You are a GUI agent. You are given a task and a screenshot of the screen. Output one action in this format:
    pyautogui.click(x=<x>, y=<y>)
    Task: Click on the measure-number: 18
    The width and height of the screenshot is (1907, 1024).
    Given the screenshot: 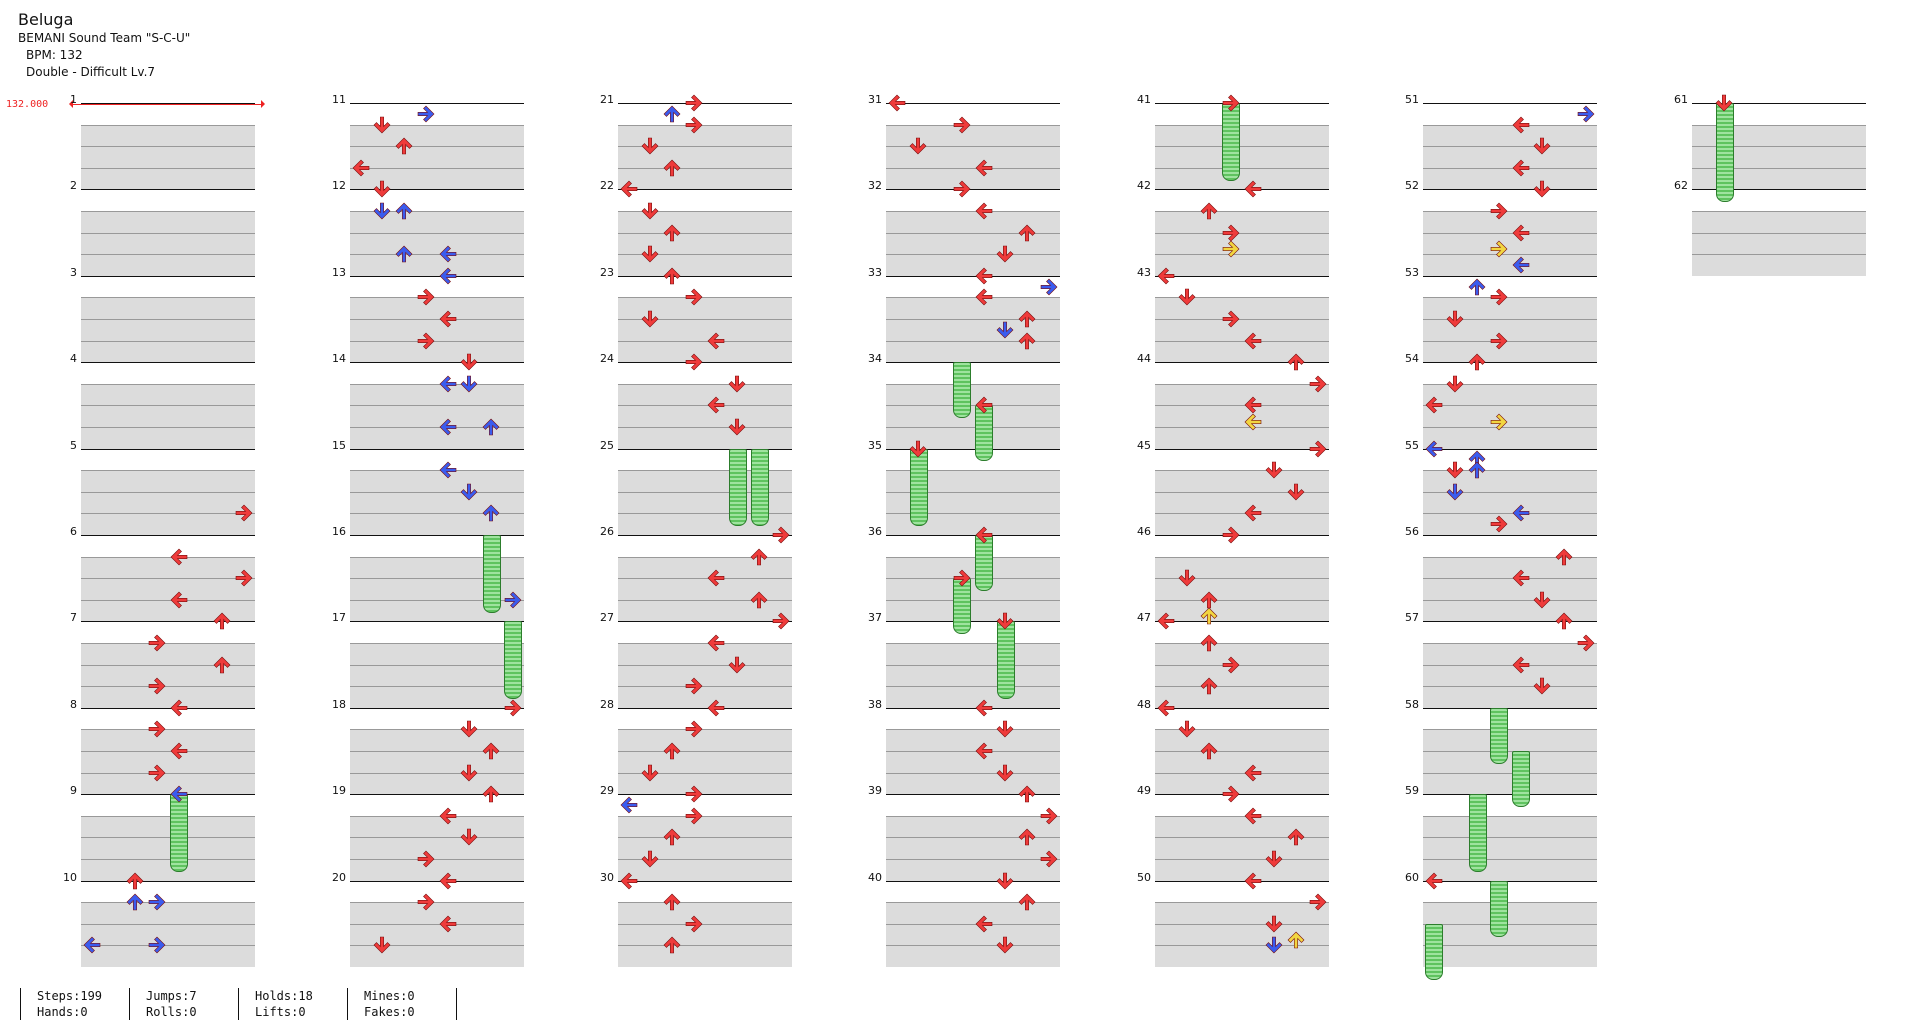 What is the action you would take?
    pyautogui.click(x=339, y=704)
    